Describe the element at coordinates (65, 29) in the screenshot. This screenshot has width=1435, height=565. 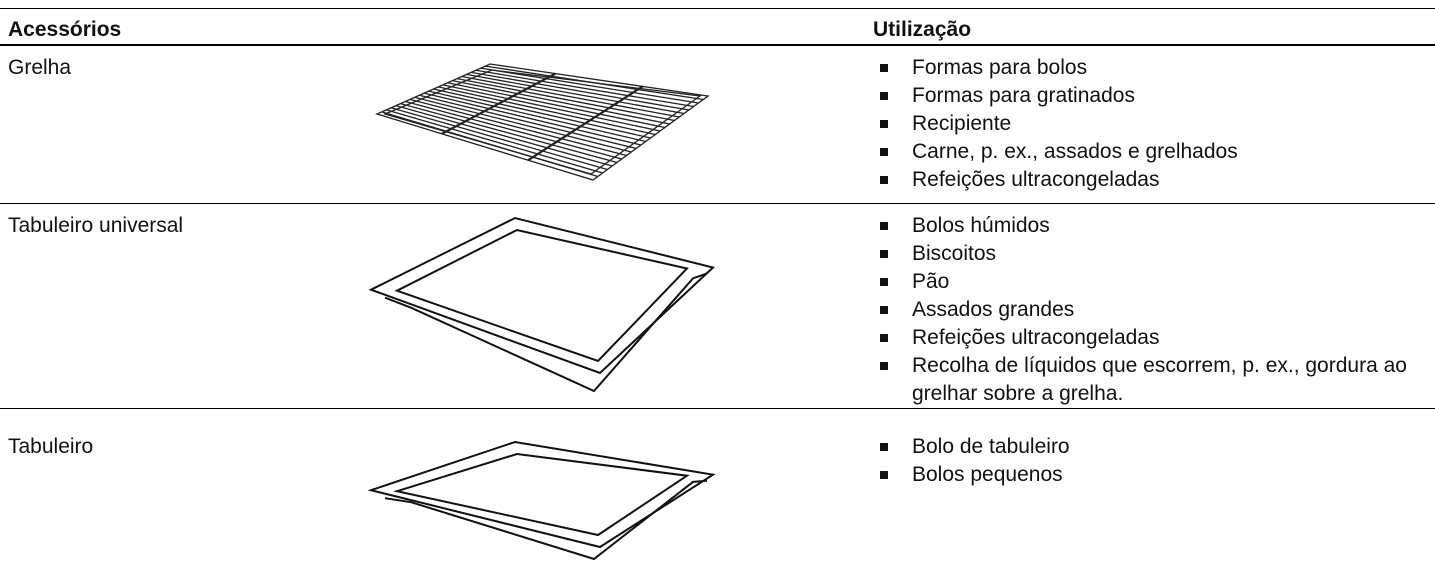
I see `header-cell: Acessórios` at that location.